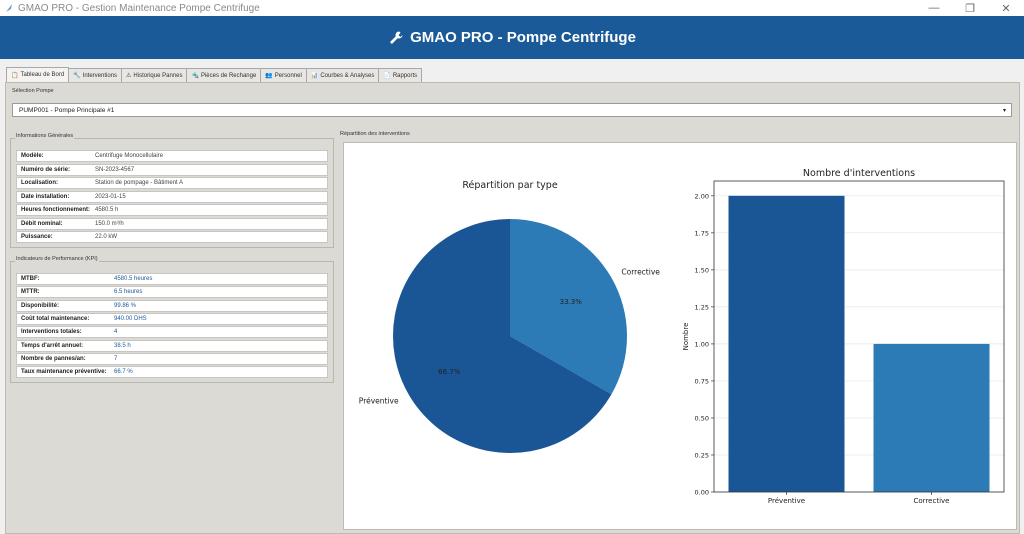 The width and height of the screenshot is (1024, 534). Describe the element at coordinates (40, 305) in the screenshot. I see `kpi-key: Disponibilité:` at that location.